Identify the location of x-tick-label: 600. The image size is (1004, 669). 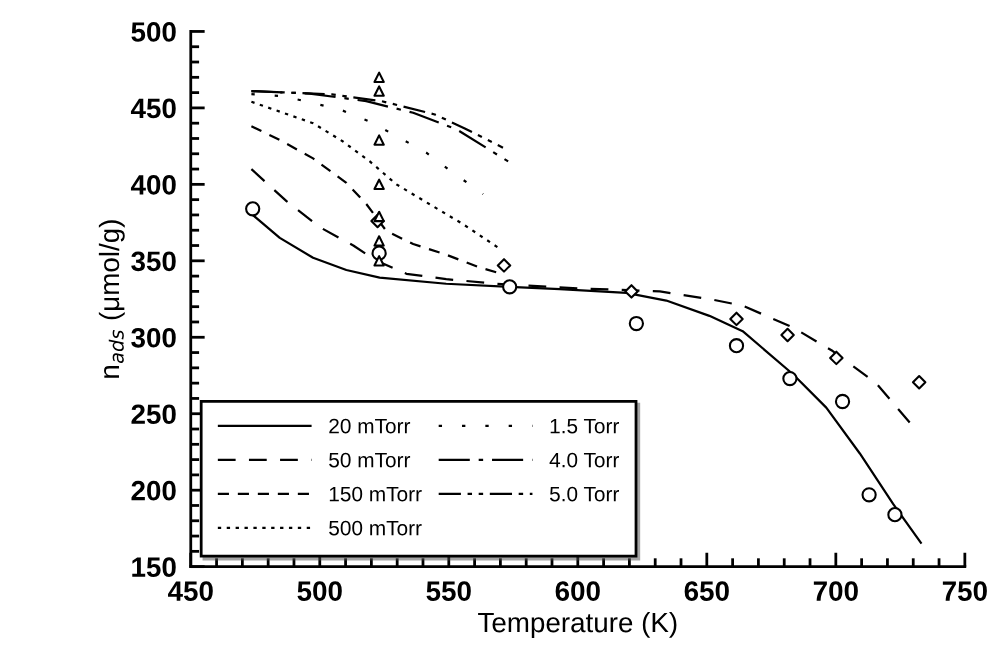
(577, 591).